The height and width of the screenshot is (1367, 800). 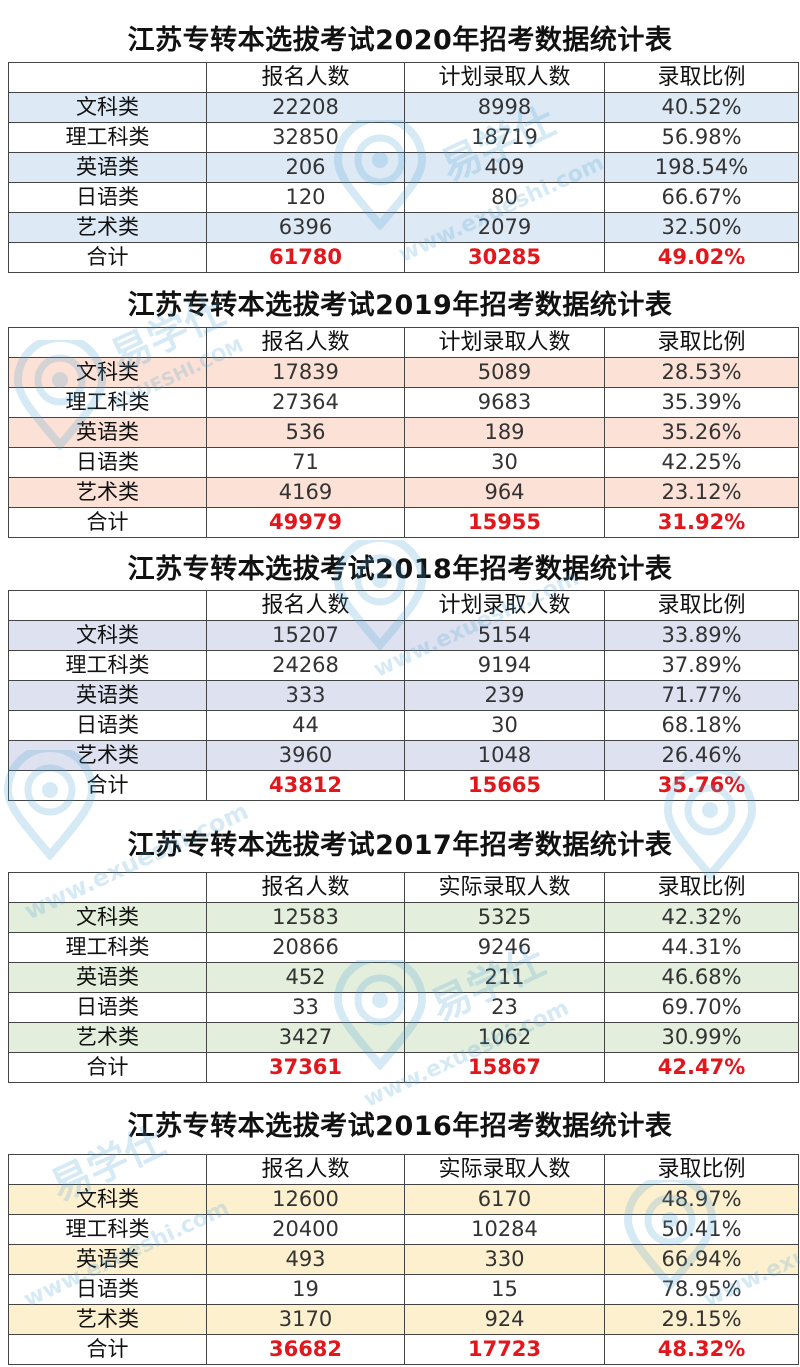 What do you see at coordinates (305, 755) in the screenshot?
I see `value-cell: 3960` at bounding box center [305, 755].